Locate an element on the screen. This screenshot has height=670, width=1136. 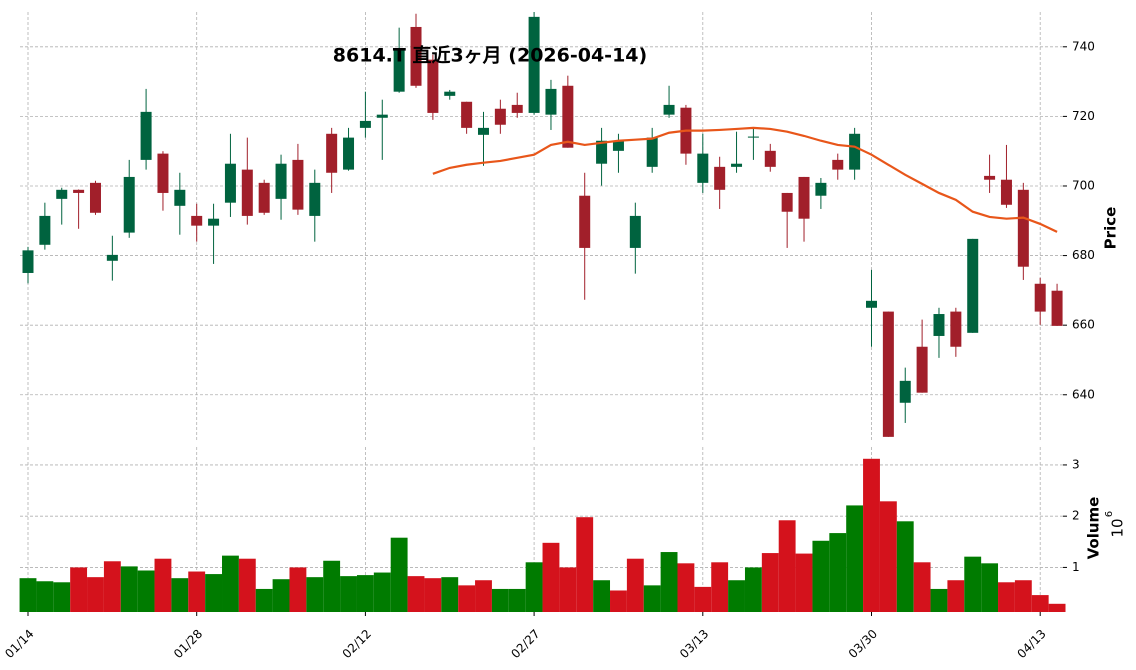
x-tick-label: 01/28 is located at coordinates (188, 644).